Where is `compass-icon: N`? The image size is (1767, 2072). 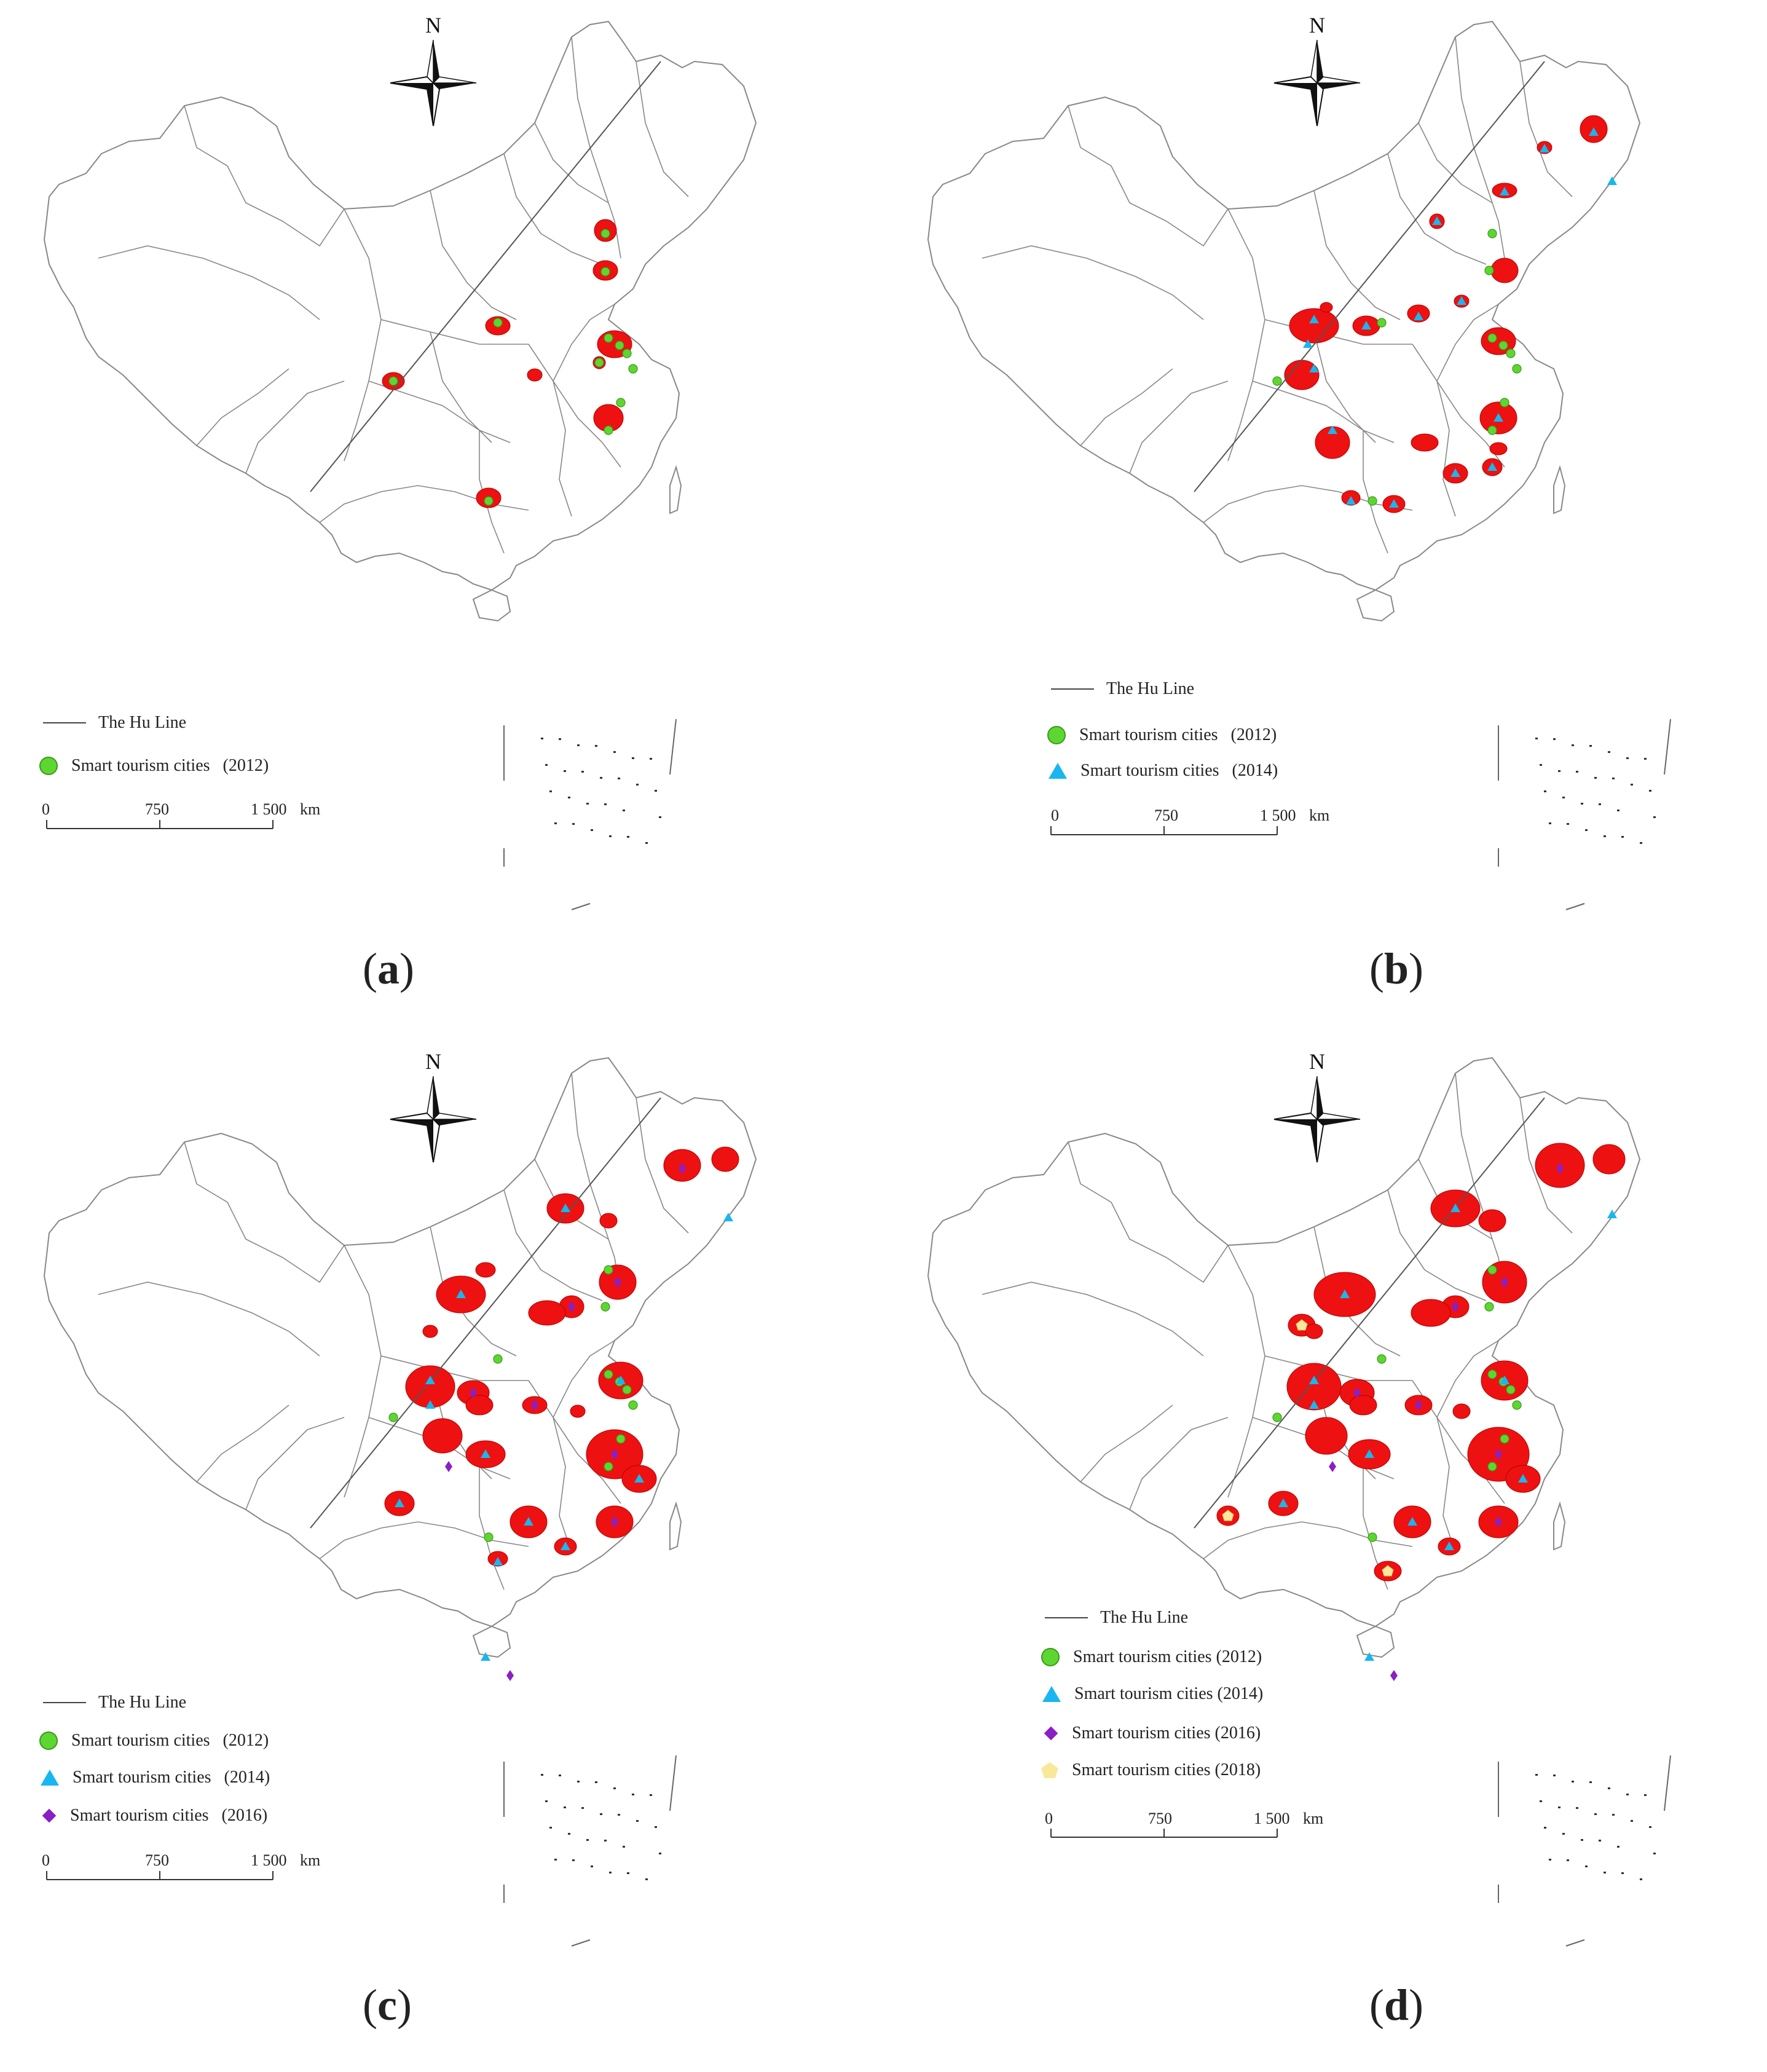
compass-icon: N is located at coordinates (1317, 1106).